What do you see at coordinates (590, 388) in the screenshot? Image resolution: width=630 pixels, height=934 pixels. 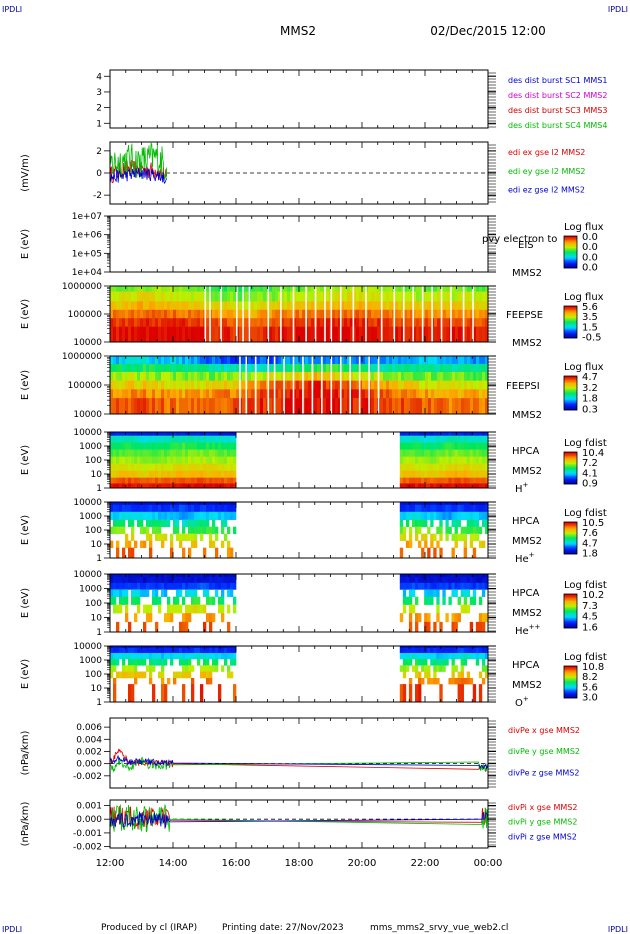 I see `colorbar-label: 3.2` at bounding box center [590, 388].